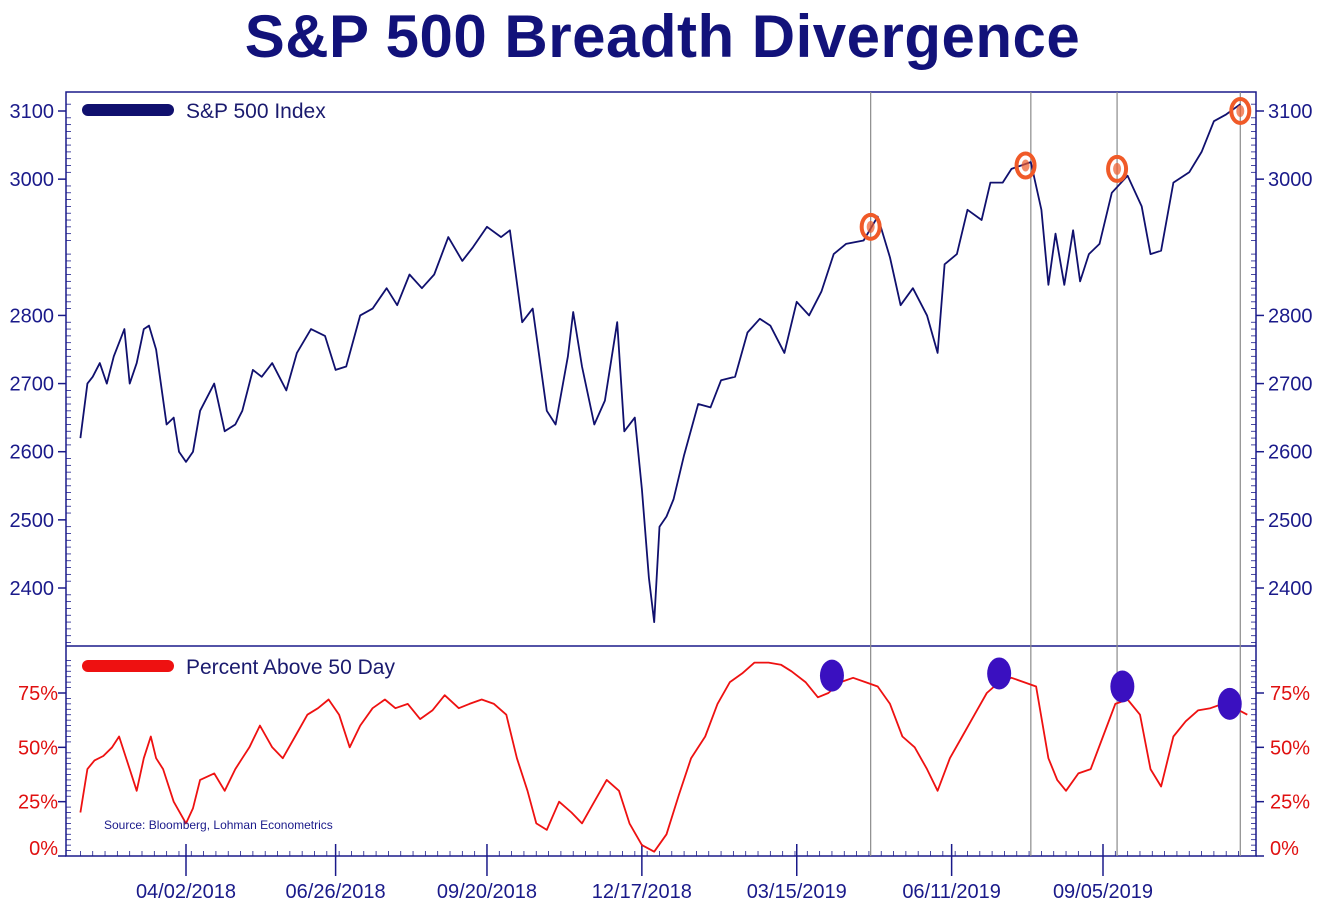 The image size is (1325, 914). Describe the element at coordinates (38, 803) in the screenshot. I see `lower-y-tick-label-left: 25%` at that location.